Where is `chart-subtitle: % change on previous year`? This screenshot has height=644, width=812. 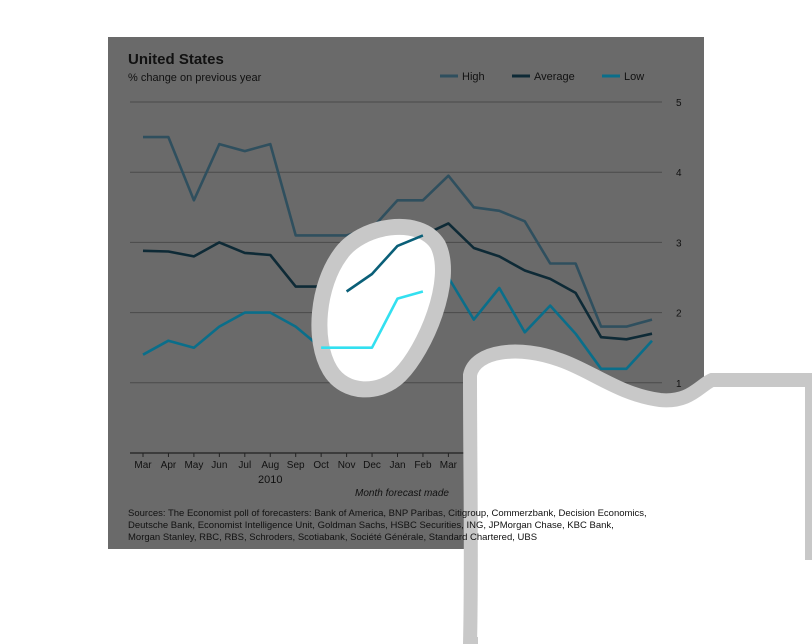
chart-subtitle: % change on previous year is located at coordinates (195, 78).